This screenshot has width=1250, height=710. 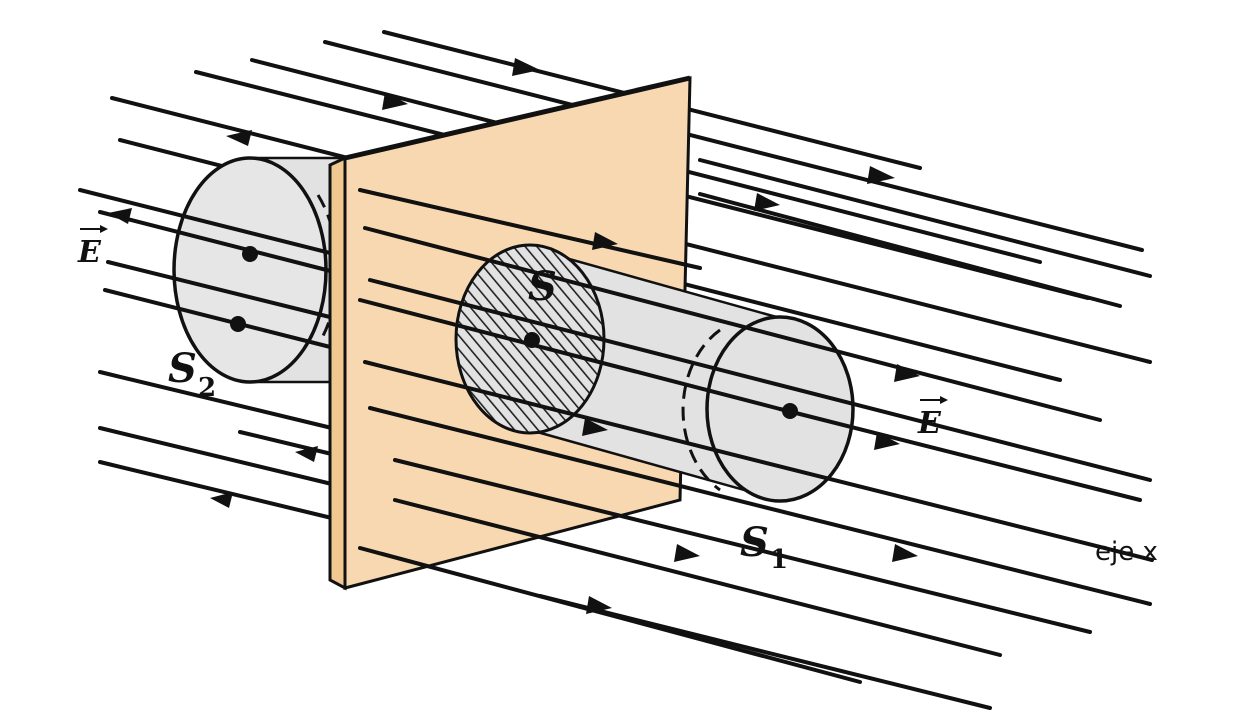 What do you see at coordinates (754, 542) in the screenshot?
I see `surface-s1-letter: S` at bounding box center [754, 542].